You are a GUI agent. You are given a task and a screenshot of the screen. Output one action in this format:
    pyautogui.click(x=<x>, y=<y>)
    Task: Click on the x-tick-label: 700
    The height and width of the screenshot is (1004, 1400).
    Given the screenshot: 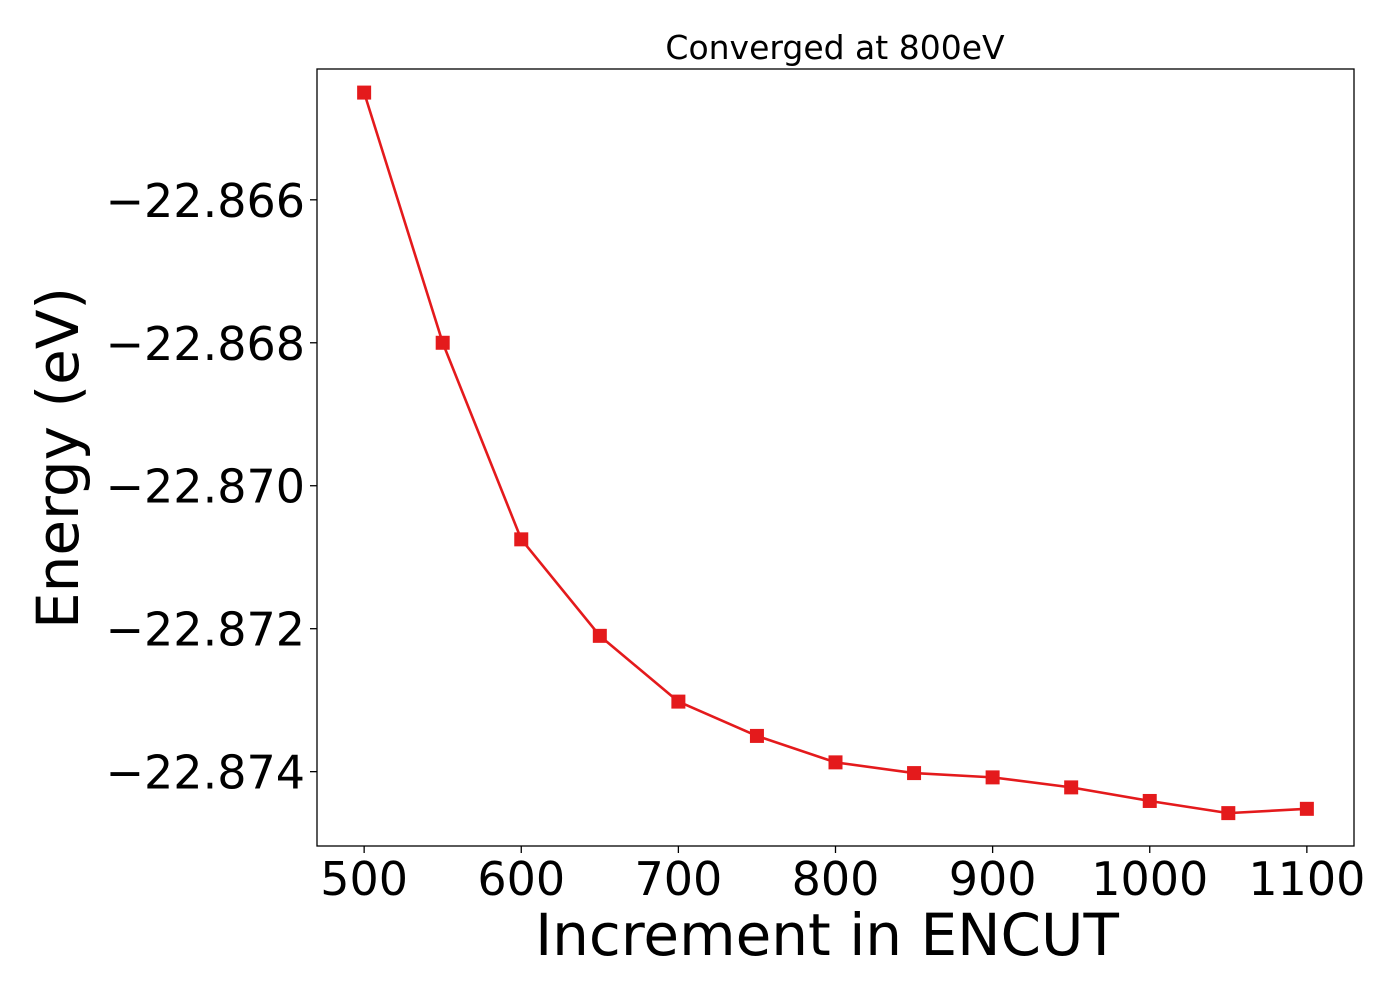 What is the action you would take?
    pyautogui.click(x=678, y=879)
    